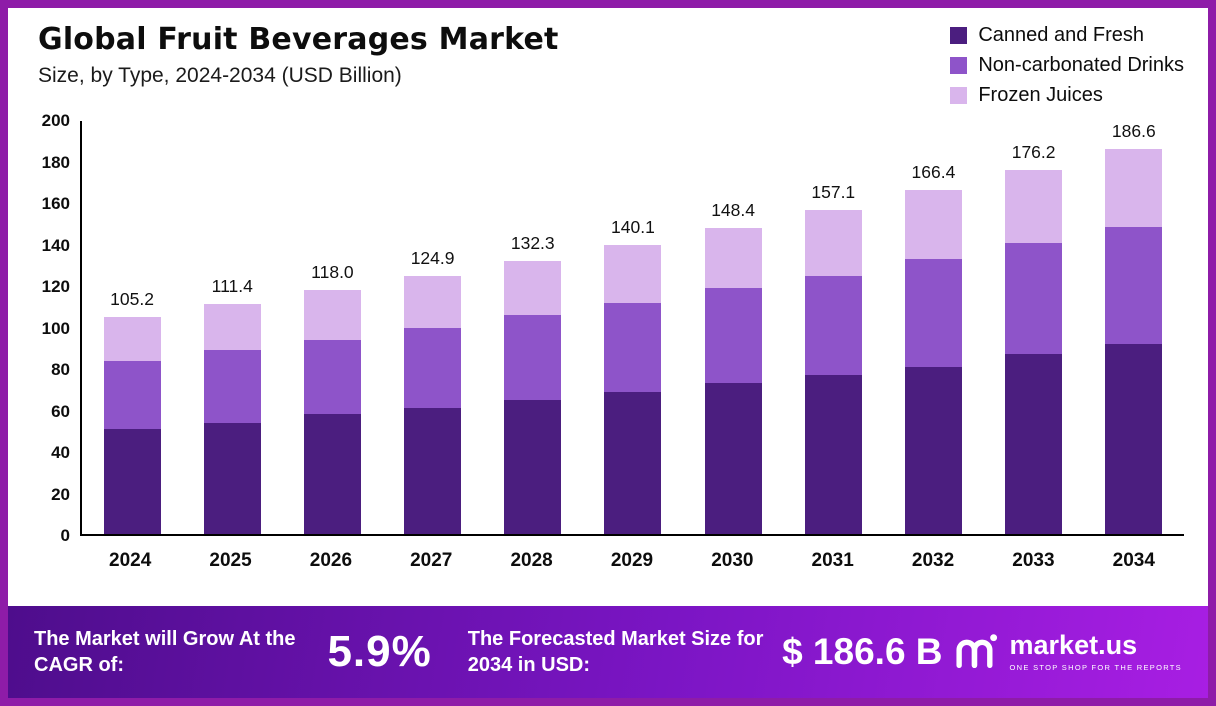 This screenshot has width=1216, height=706. I want to click on x-axis-spacer, so click(51, 557).